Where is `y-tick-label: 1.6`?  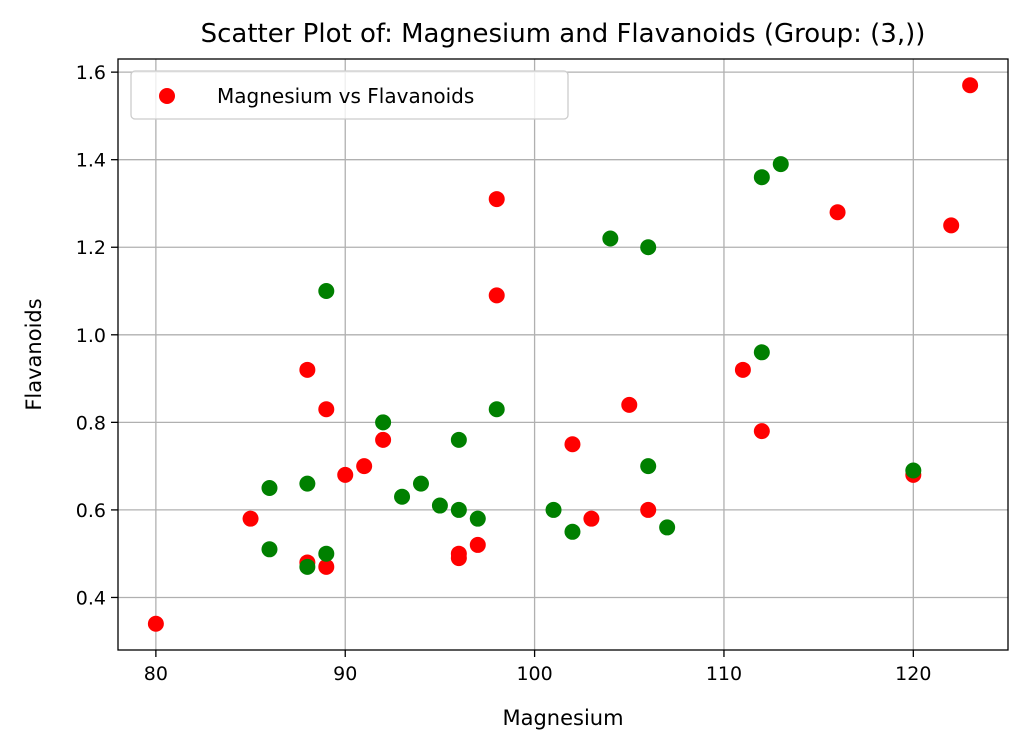 y-tick-label: 1.6 is located at coordinates (91, 73).